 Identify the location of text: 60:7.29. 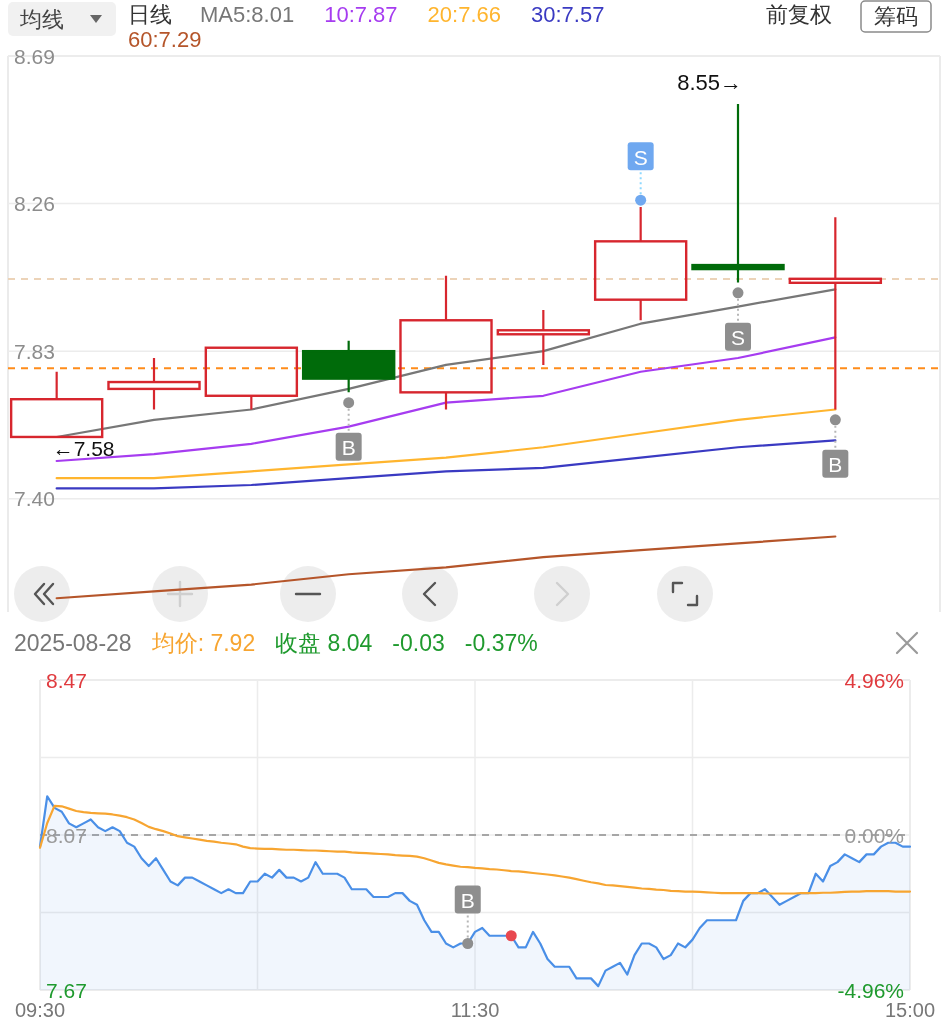
(165, 39).